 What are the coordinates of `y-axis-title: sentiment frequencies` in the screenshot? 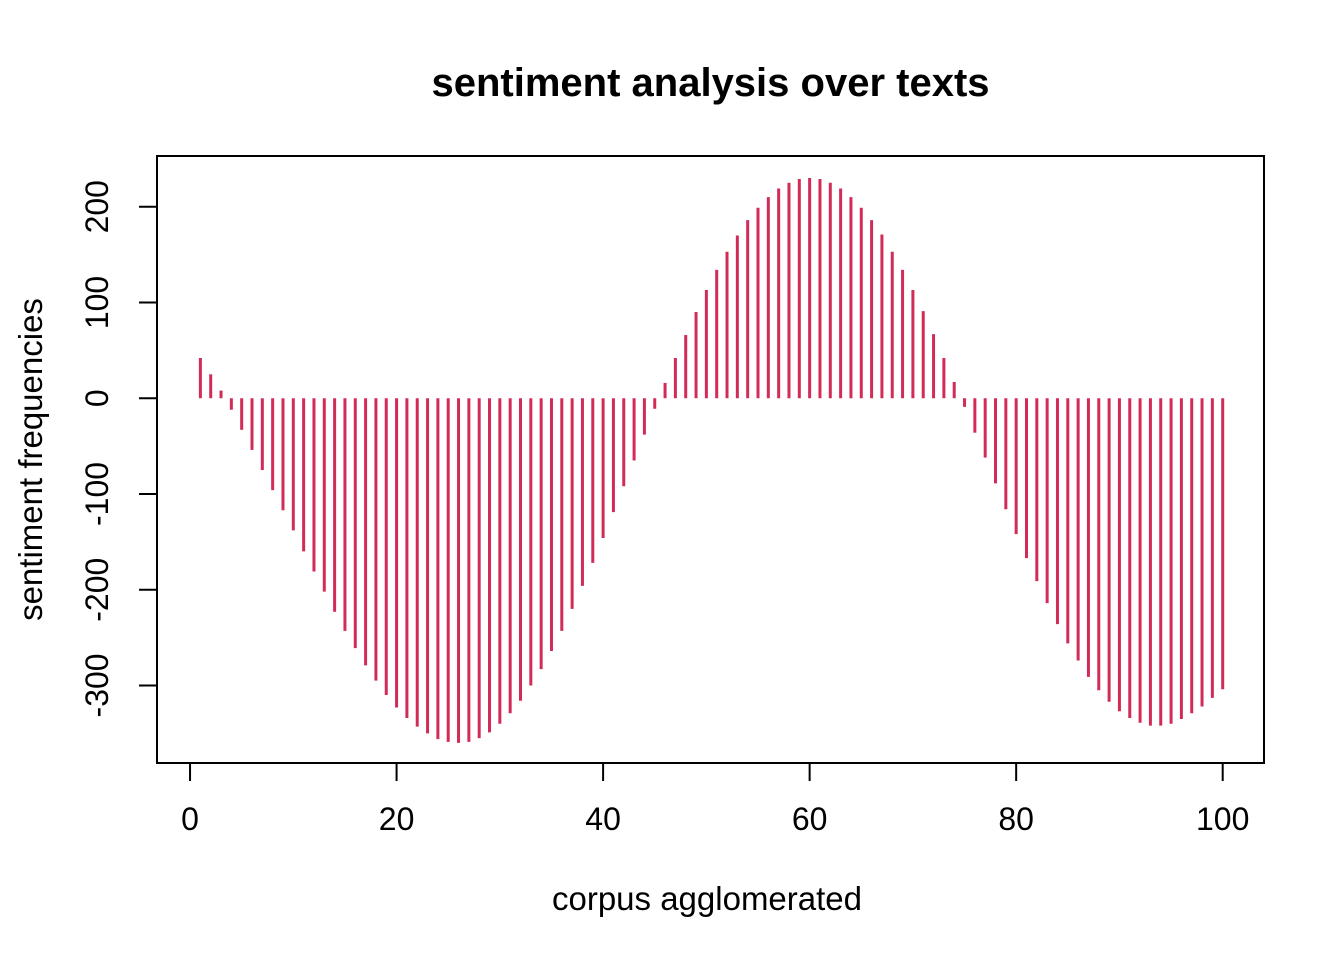 It's located at (30, 459).